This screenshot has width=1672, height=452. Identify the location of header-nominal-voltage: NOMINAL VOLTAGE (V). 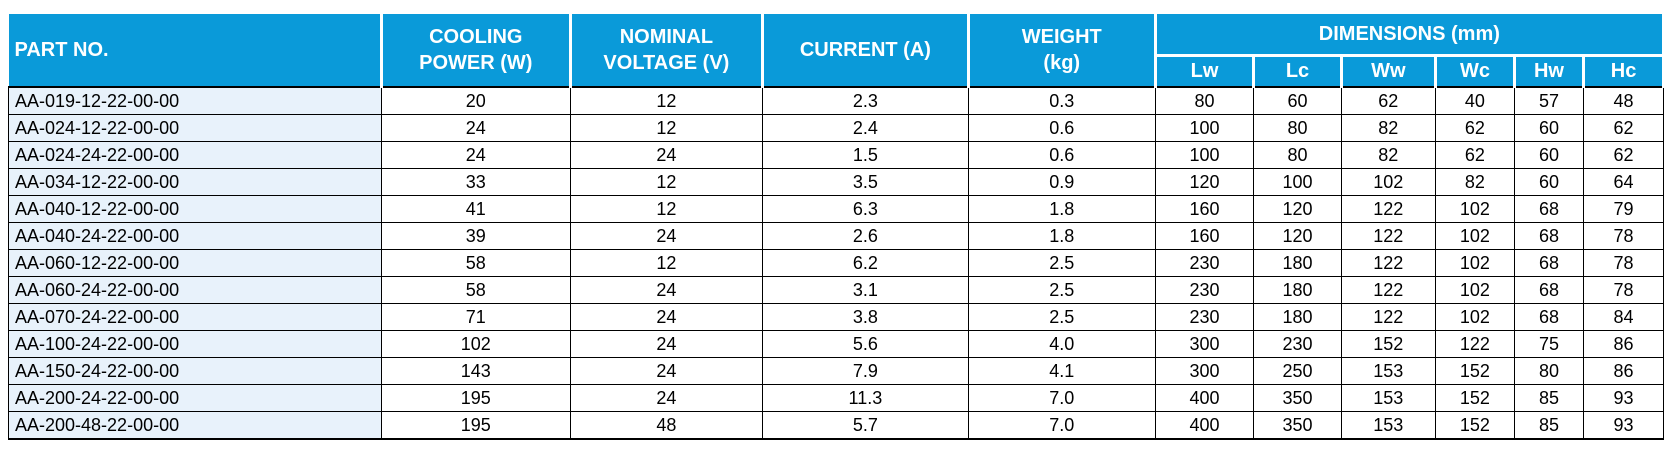
(666, 50).